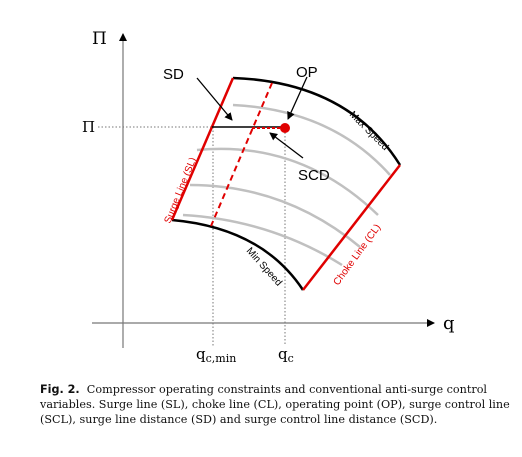 The image size is (522, 457). Describe the element at coordinates (286, 145) in the screenshot. I see `scd-arrow` at that location.